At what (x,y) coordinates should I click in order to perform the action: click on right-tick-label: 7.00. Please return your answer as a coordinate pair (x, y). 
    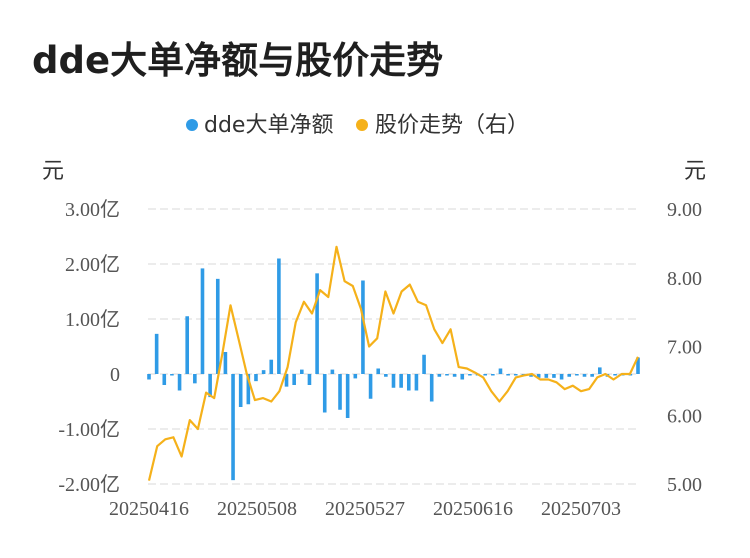
    Looking at the image, I should click on (684, 348).